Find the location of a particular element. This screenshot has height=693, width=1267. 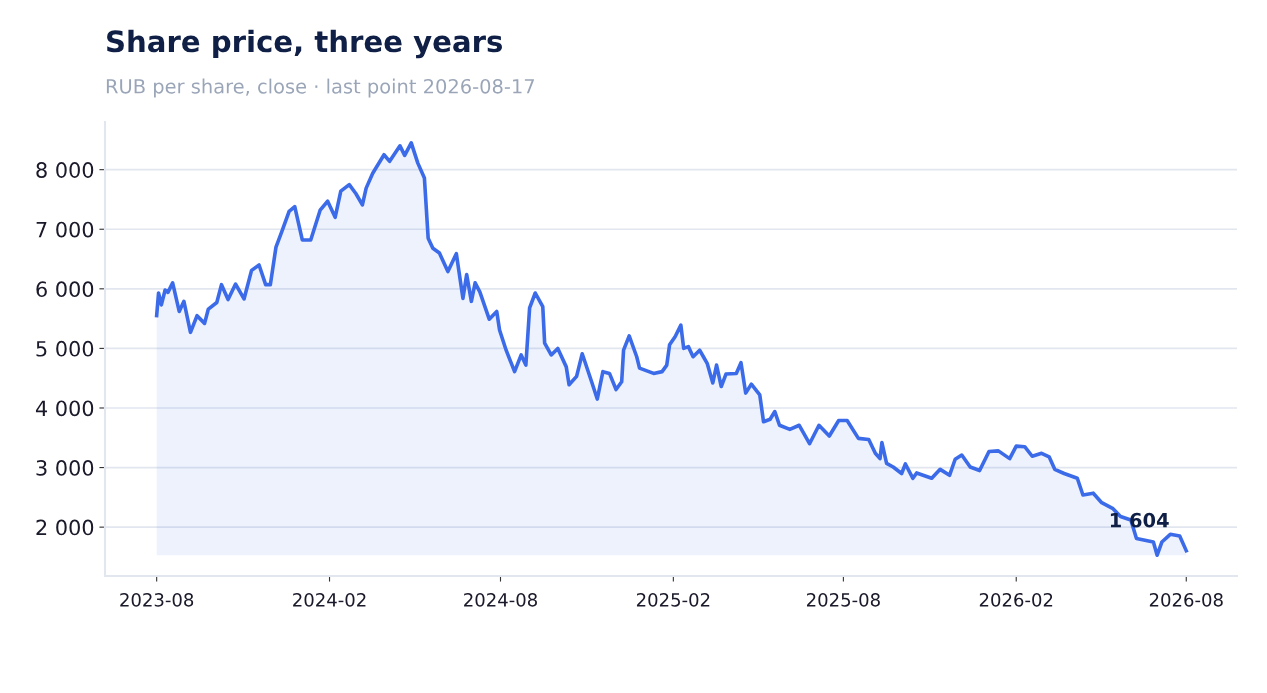

annotation: 1 604 is located at coordinates (1139, 520).